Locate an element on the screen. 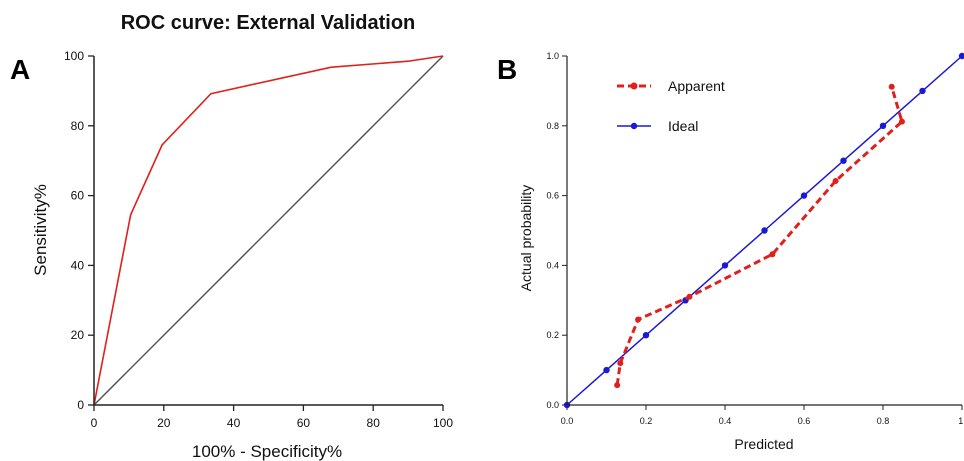 The height and width of the screenshot is (461, 964). chart-b-y-tick-label: 0.0 is located at coordinates (552, 405).